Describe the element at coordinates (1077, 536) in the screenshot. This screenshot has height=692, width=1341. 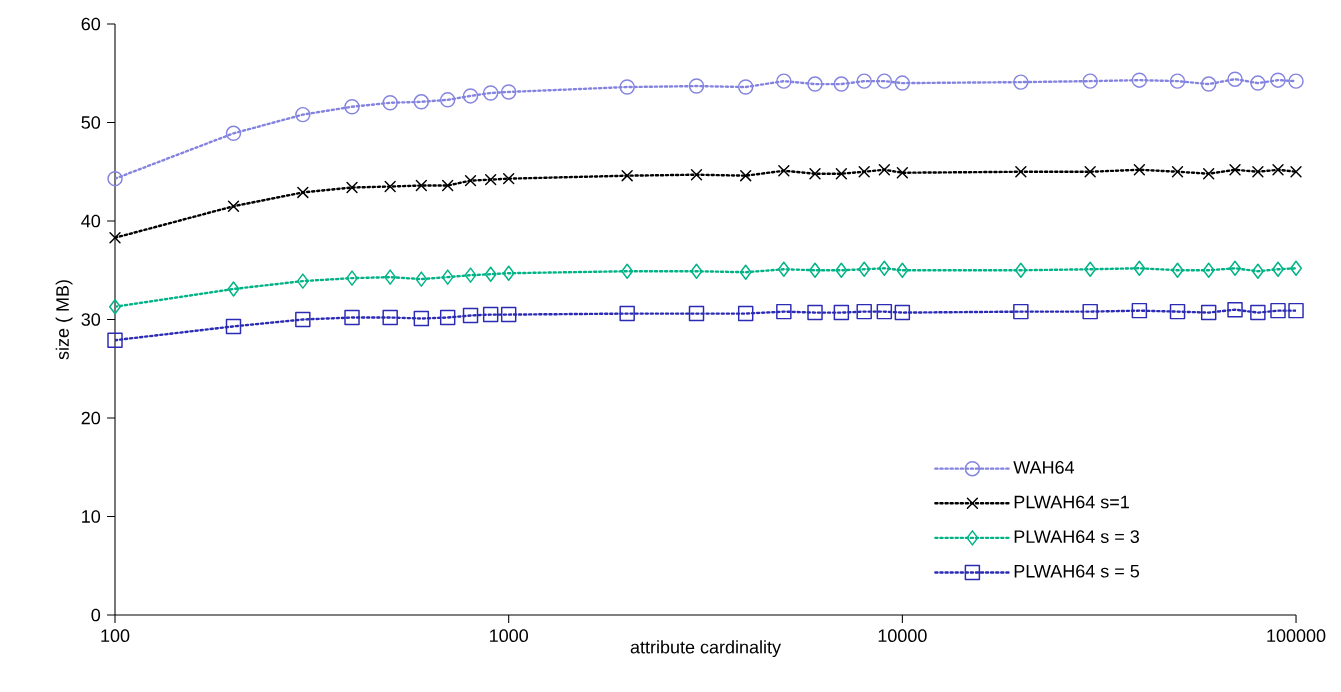
I see `legend-label: PLWAH64 s = 3` at that location.